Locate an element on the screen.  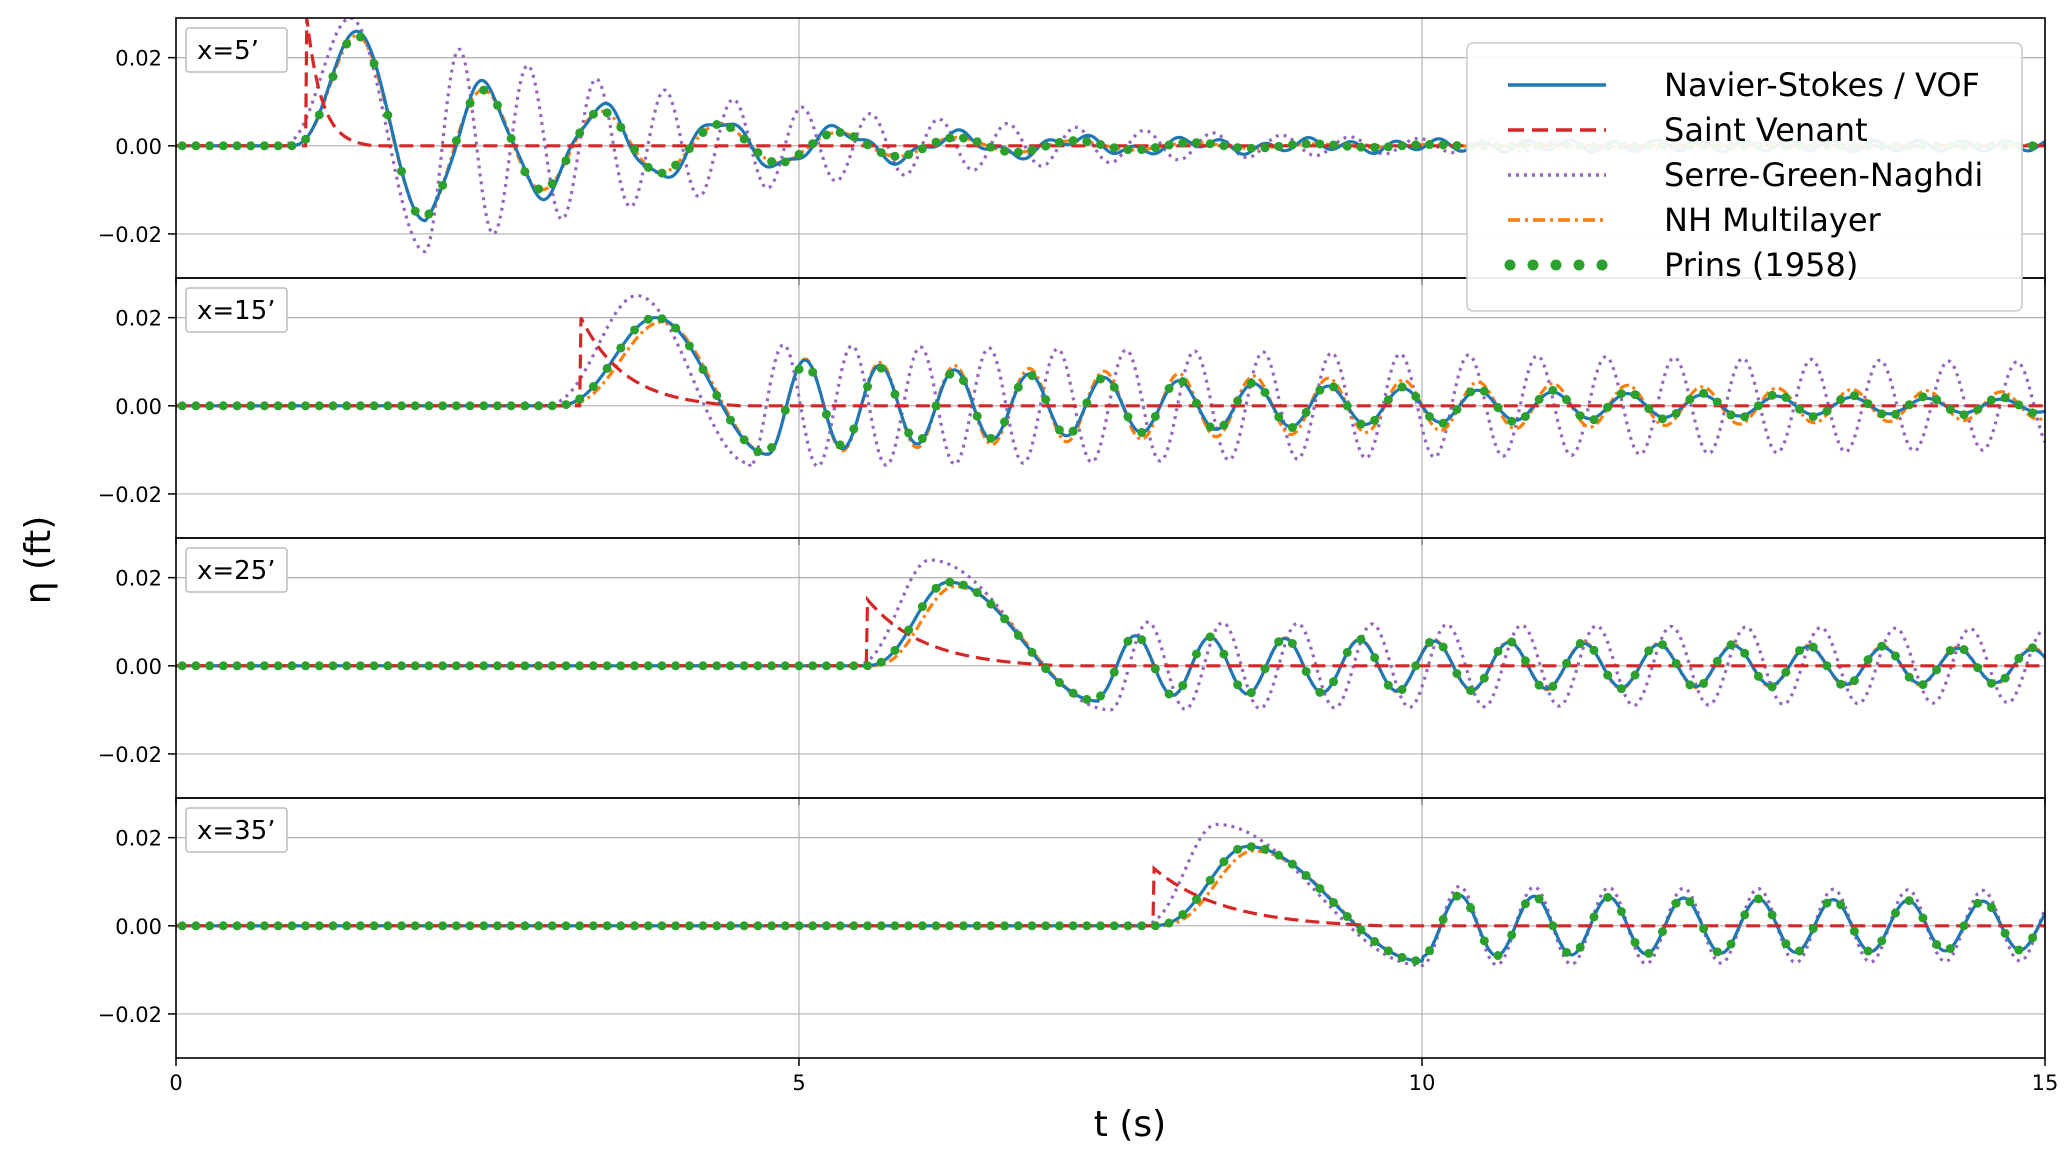
legend-box is located at coordinates (1744, 177).